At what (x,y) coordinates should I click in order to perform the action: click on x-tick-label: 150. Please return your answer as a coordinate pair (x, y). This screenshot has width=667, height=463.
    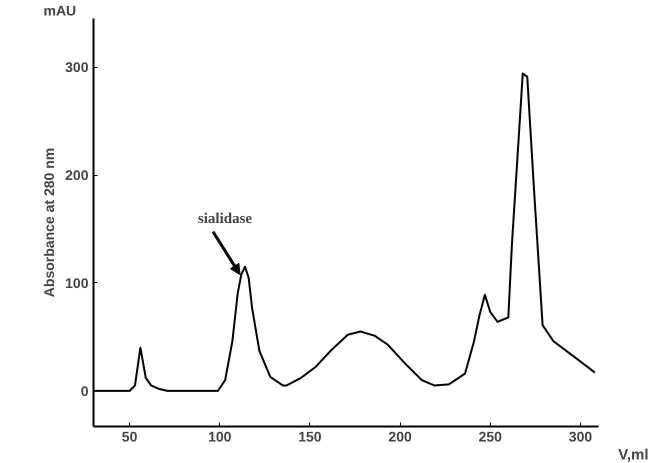
    Looking at the image, I should click on (310, 436).